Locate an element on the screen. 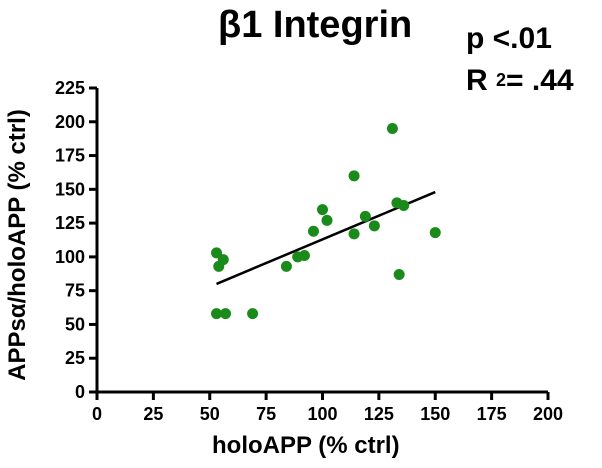  x-tick-label: 125 is located at coordinates (379, 414).